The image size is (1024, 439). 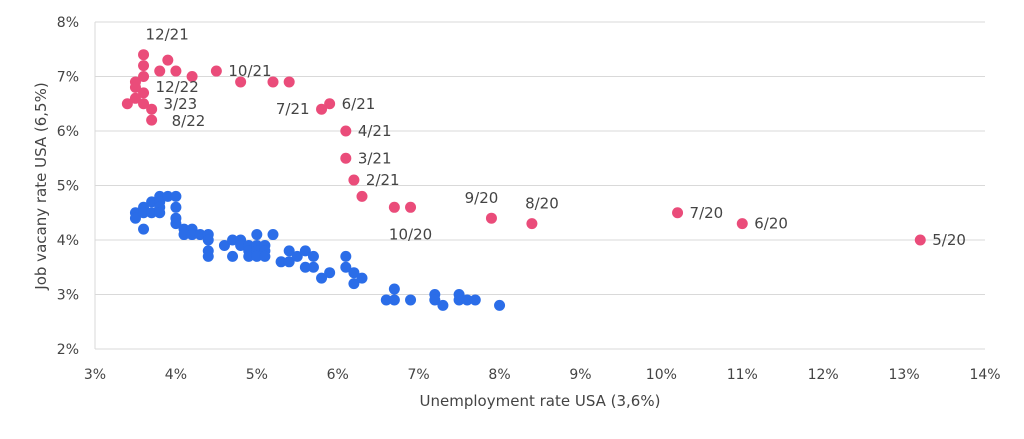 I want to click on point-label: 6/20, so click(x=771, y=224).